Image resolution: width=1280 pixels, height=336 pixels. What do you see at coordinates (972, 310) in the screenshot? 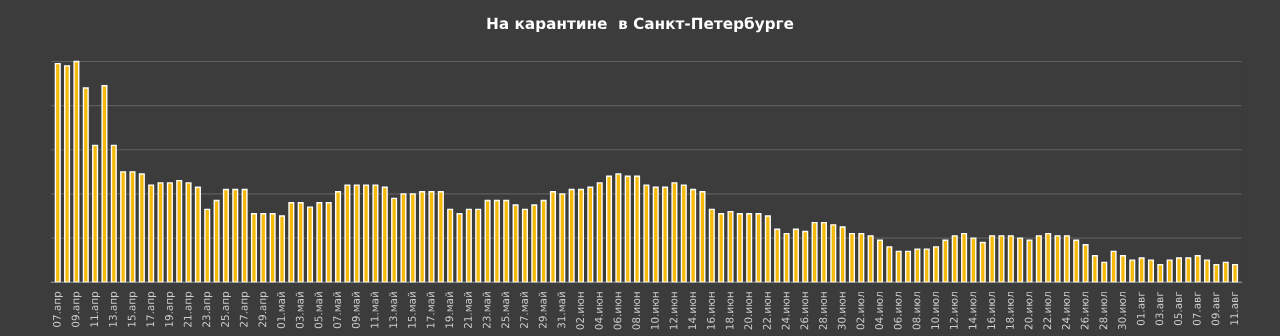
I see `x-tick-label: 14.июл` at bounding box center [972, 310].